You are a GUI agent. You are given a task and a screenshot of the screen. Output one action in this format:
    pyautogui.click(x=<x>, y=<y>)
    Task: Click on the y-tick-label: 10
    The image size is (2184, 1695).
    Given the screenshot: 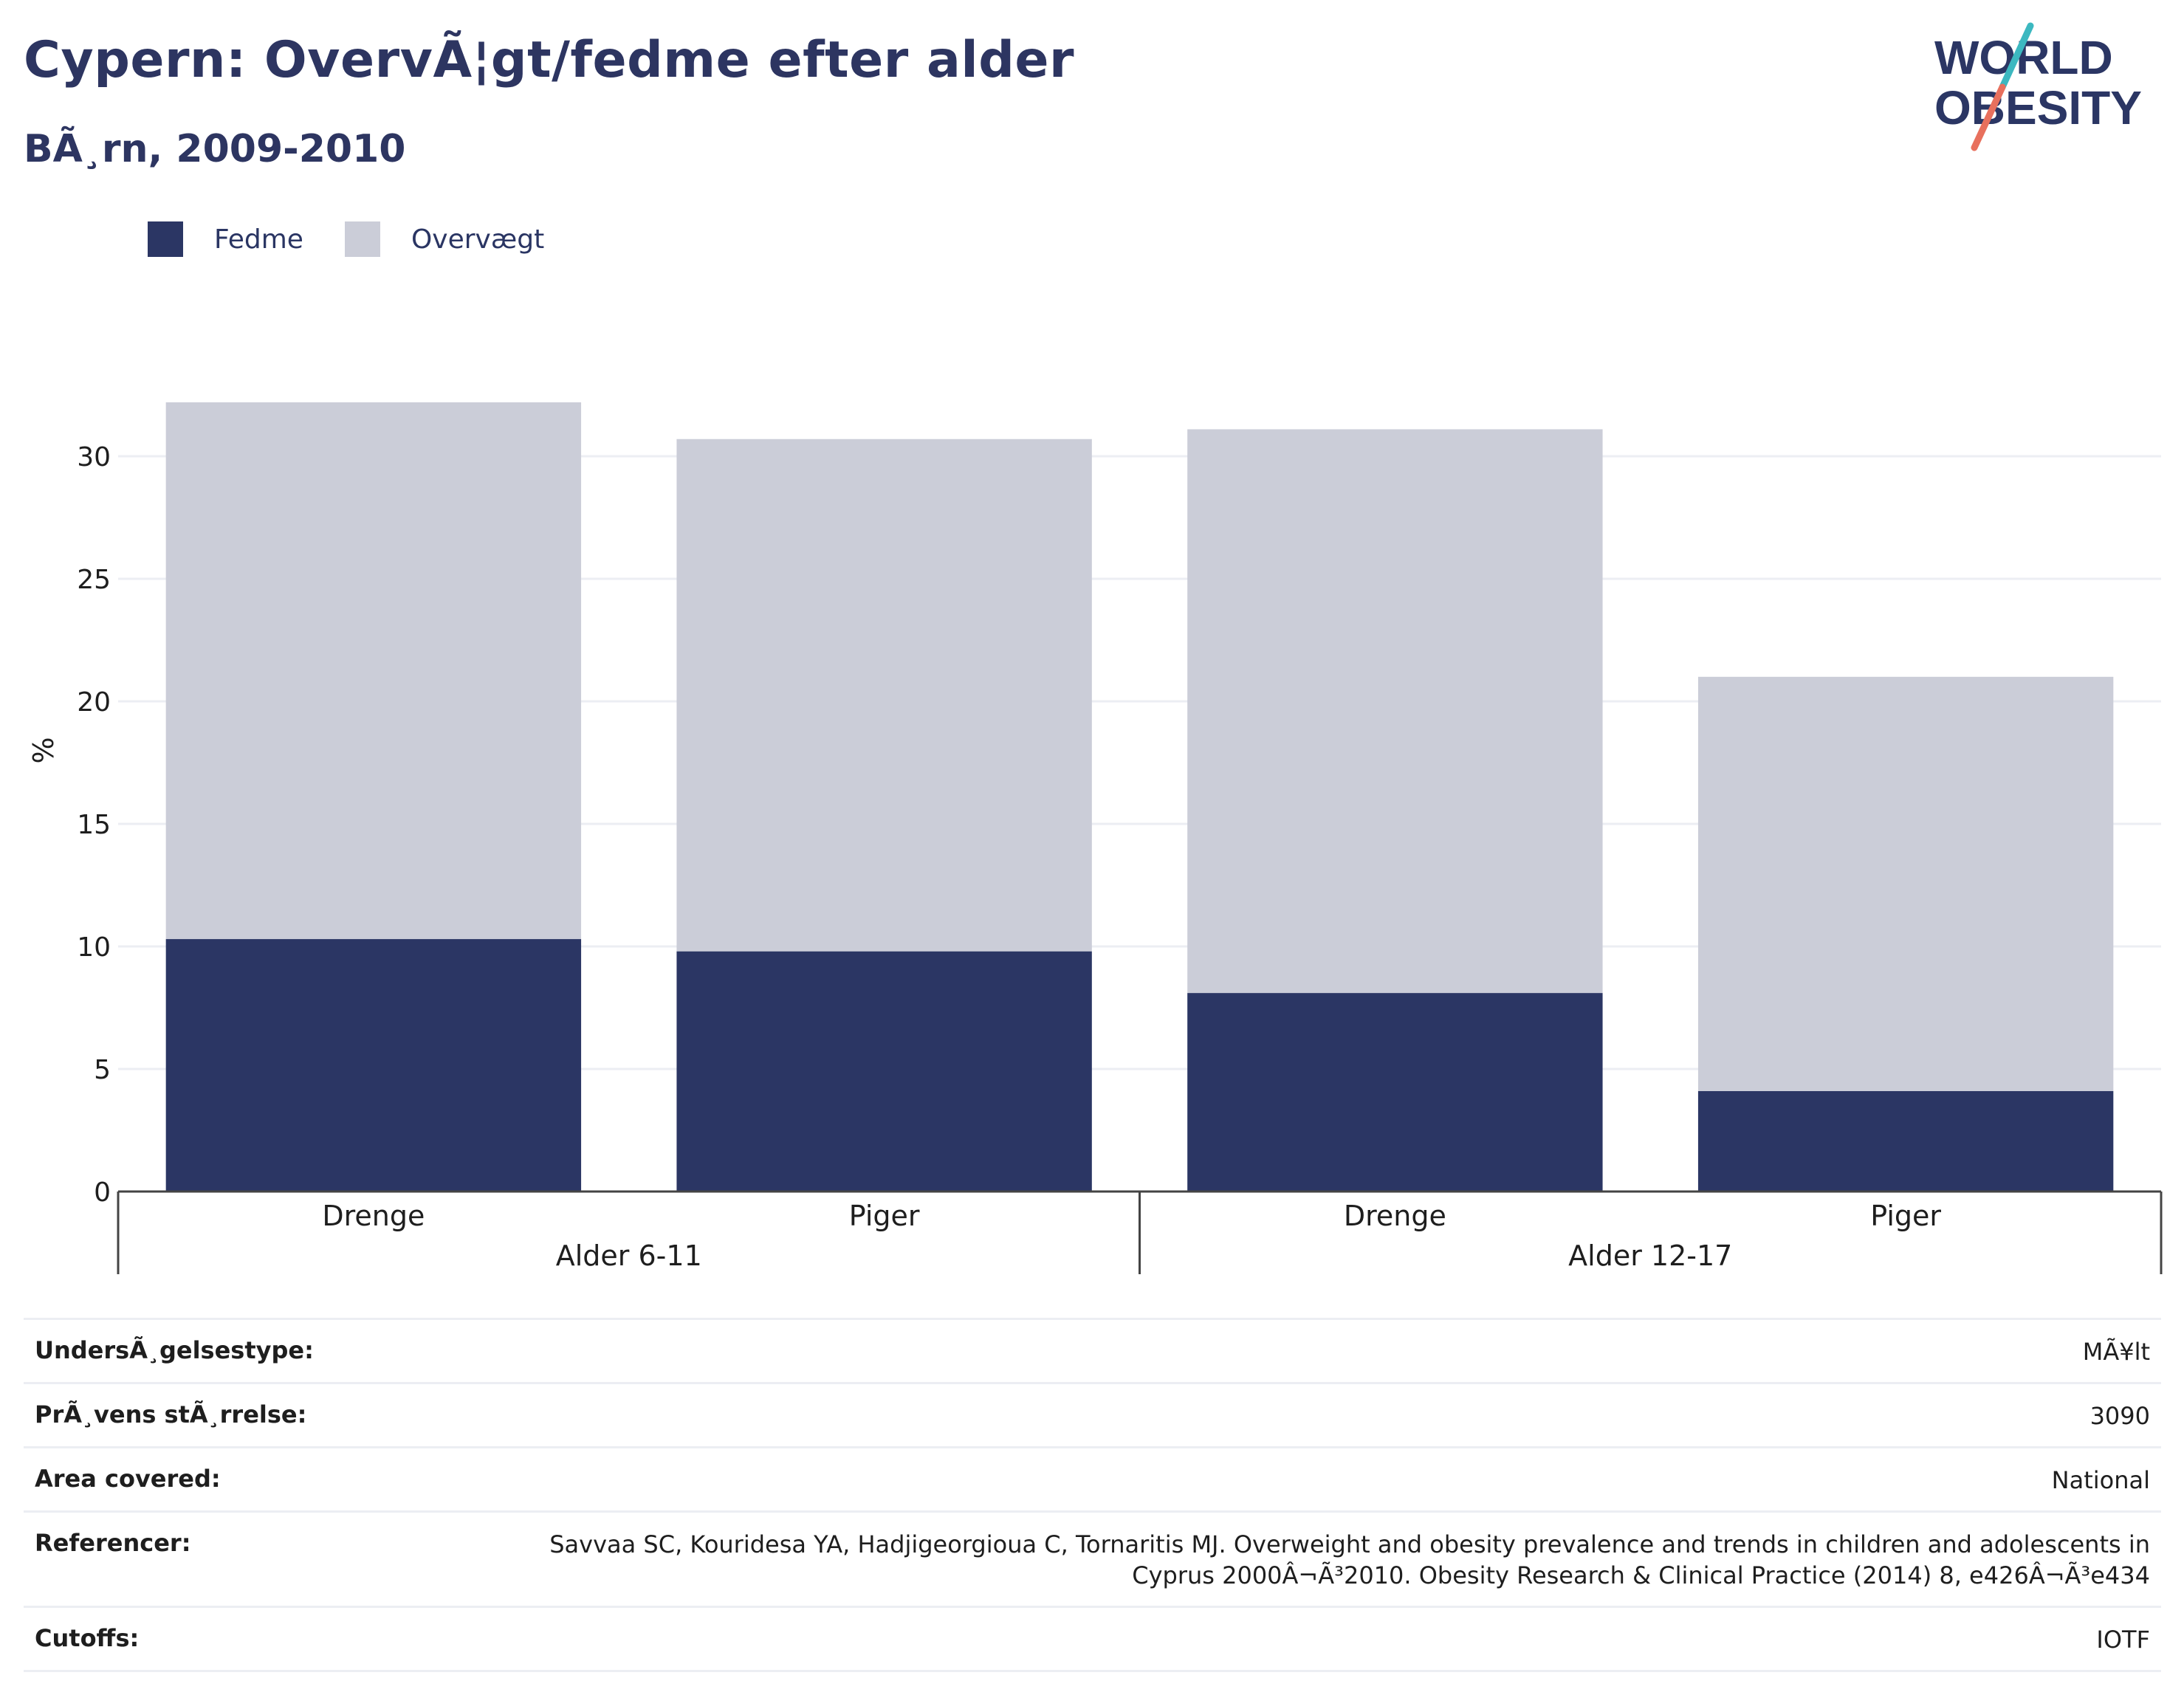 What is the action you would take?
    pyautogui.click(x=94, y=948)
    